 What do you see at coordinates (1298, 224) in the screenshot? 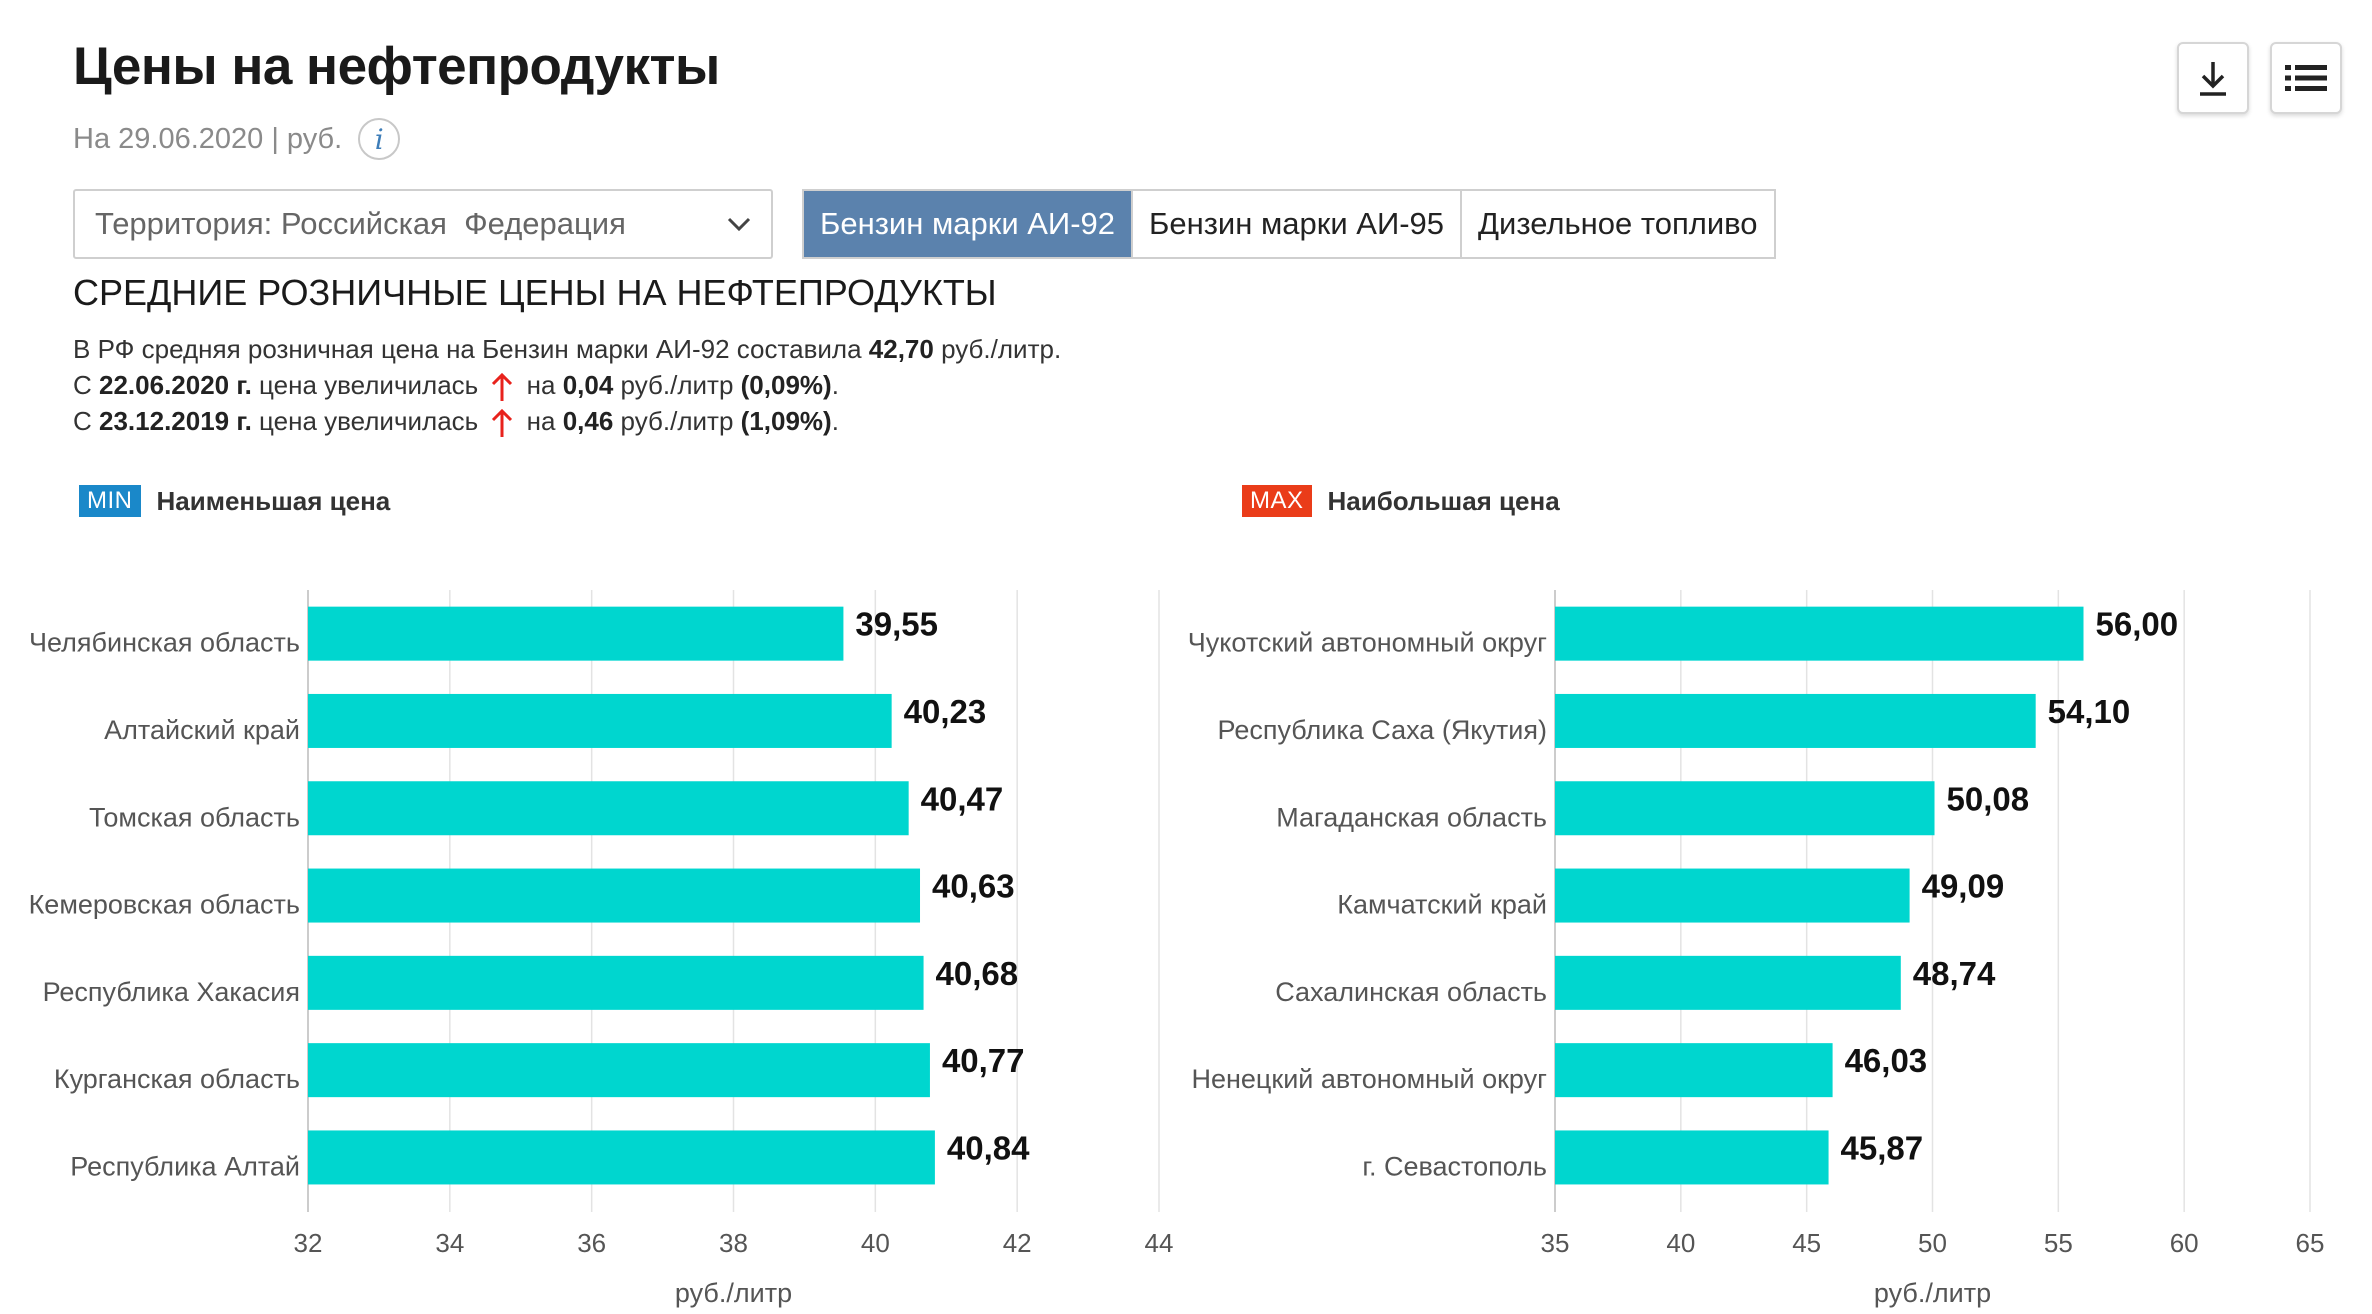
I see `tab-ai-95: Бензин марки АИ-95` at bounding box center [1298, 224].